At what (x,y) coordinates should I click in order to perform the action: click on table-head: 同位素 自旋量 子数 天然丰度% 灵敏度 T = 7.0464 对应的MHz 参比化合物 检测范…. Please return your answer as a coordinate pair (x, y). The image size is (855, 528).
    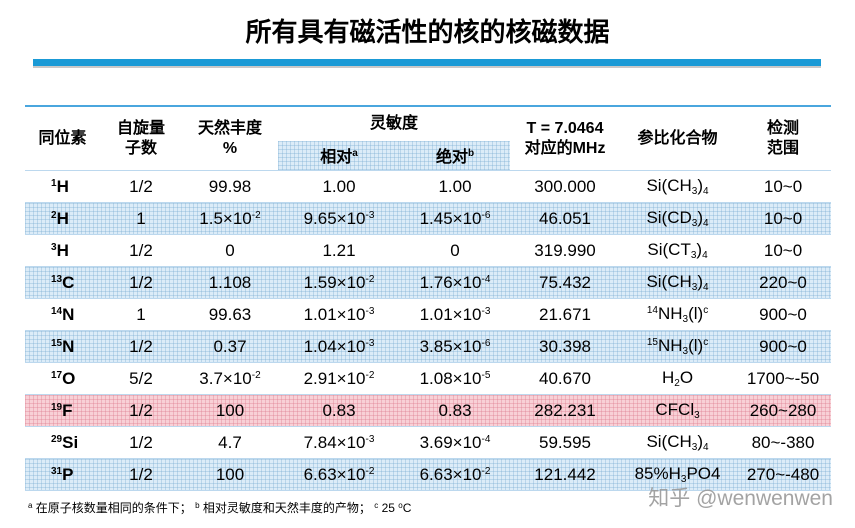
    Looking at the image, I should click on (428, 138).